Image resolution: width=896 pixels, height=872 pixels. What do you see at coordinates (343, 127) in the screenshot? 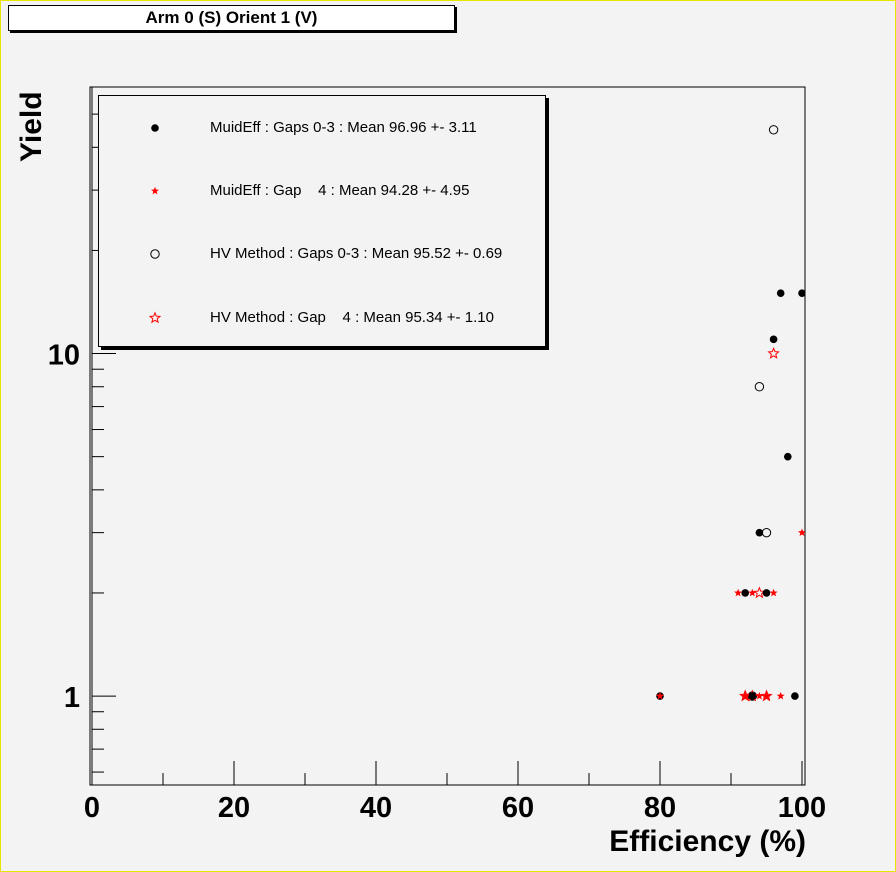
I see `legend-label: MuidEff : Gaps 0-3 : Mean 96.96 +- 3.11` at bounding box center [343, 127].